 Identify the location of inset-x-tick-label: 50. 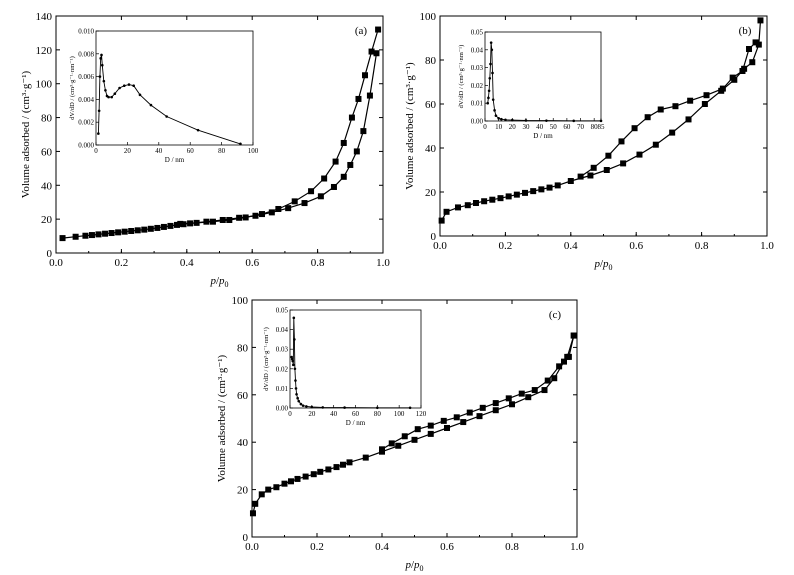
(554, 127).